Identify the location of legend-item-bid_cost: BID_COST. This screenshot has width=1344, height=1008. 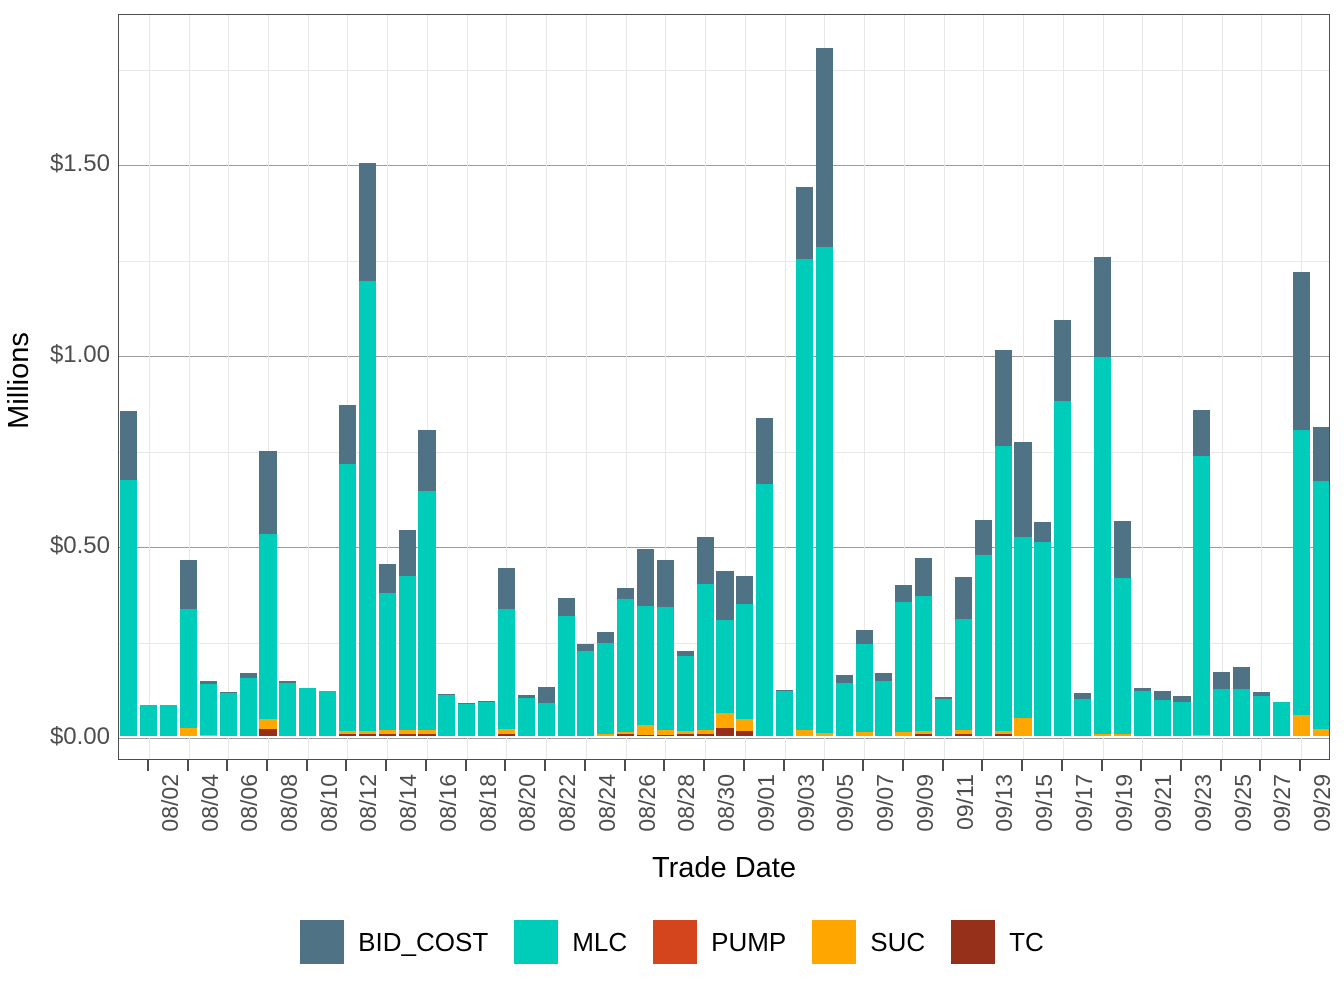
(394, 942).